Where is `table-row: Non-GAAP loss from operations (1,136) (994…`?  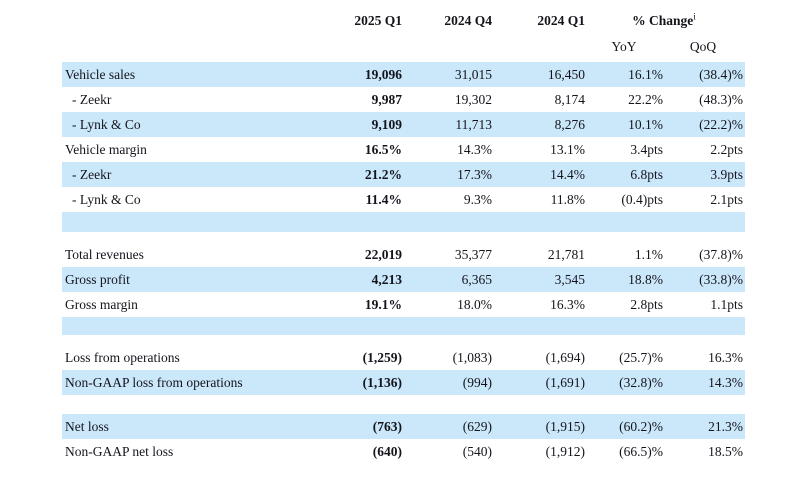
table-row: Non-GAAP loss from operations (1,136) (994… is located at coordinates (403, 382).